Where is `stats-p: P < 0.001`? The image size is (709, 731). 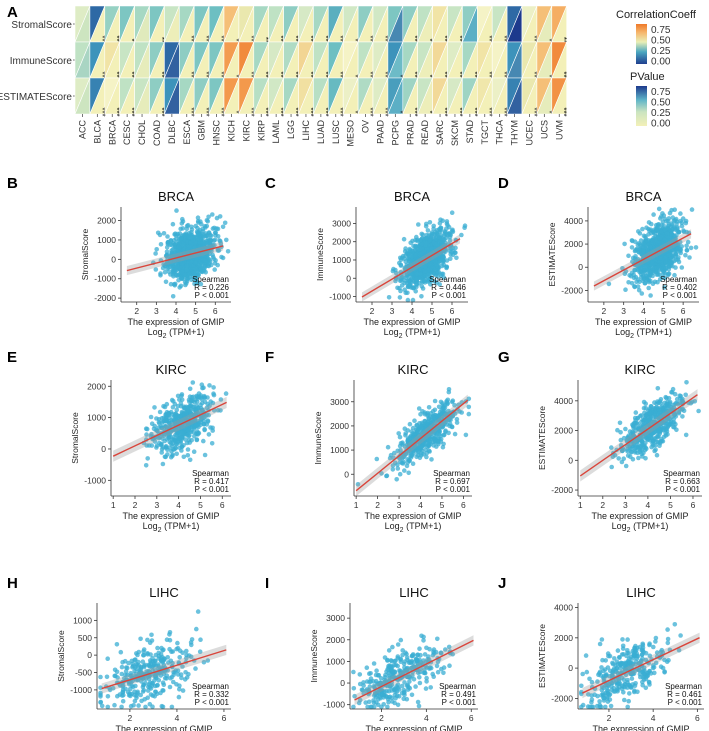
stats-p: P < 0.001 is located at coordinates (683, 489).